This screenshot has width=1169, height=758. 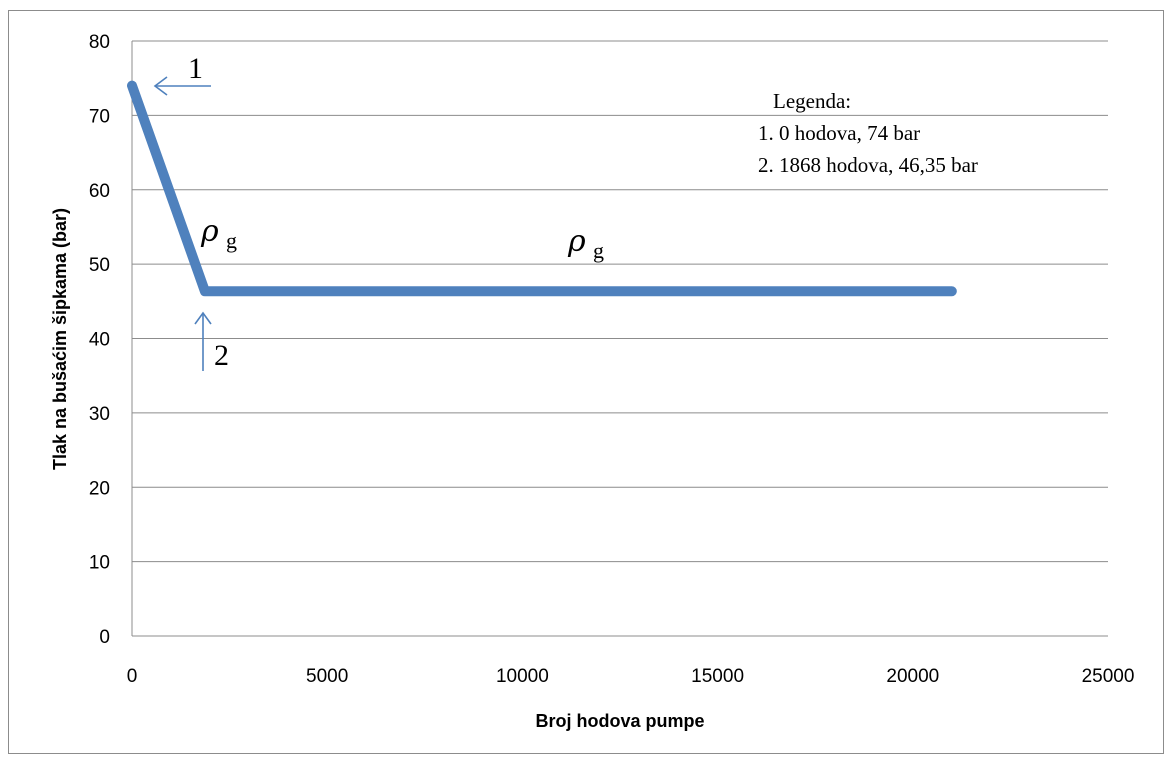 I want to click on annotation-2: 2, so click(x=211, y=341).